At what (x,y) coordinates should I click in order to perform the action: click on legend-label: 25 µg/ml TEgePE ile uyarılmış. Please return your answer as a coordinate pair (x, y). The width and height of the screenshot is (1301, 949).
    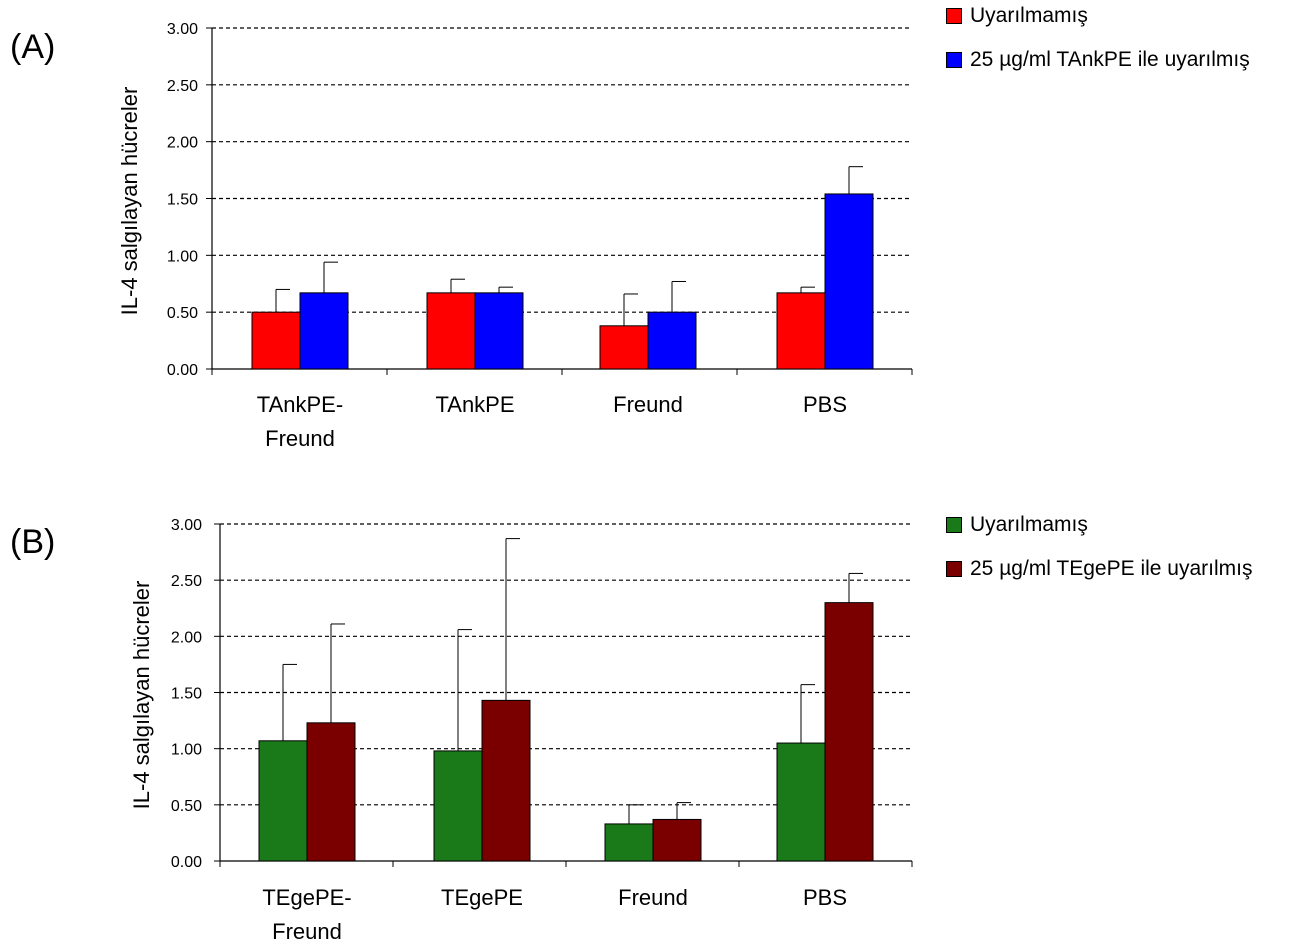
    Looking at the image, I should click on (1111, 568).